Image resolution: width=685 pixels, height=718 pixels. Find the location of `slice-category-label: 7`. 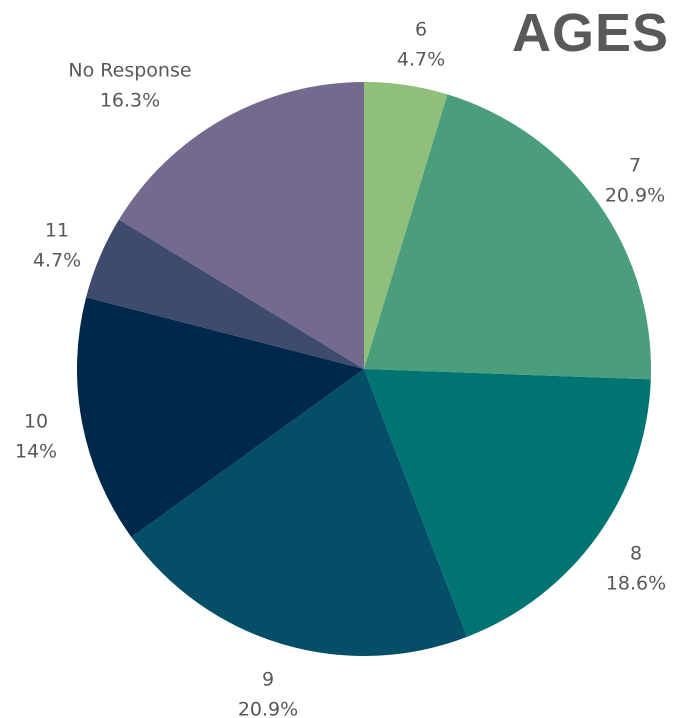

slice-category-label: 7 is located at coordinates (635, 166).